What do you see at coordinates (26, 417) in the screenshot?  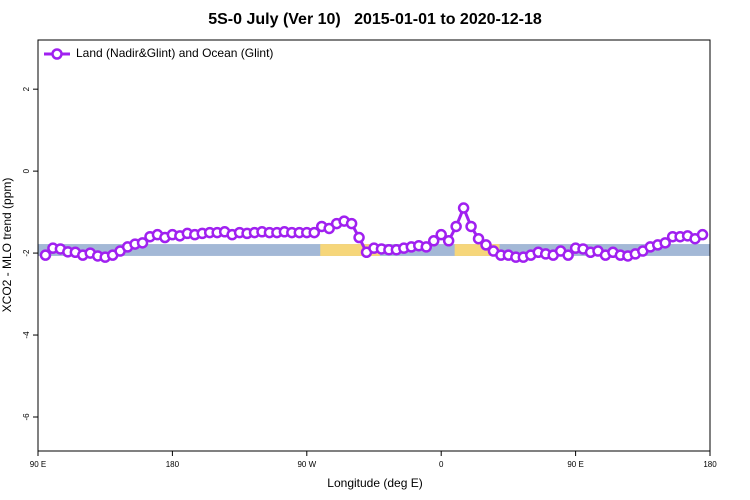 I see `y-tick-label: -6` at bounding box center [26, 417].